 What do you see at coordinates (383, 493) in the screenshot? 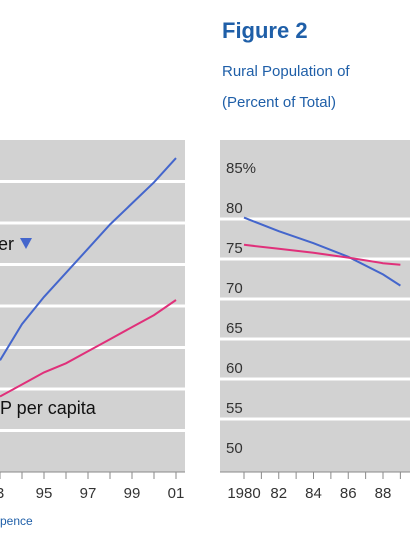
I see `right-x-tick-label: 88` at bounding box center [383, 493].